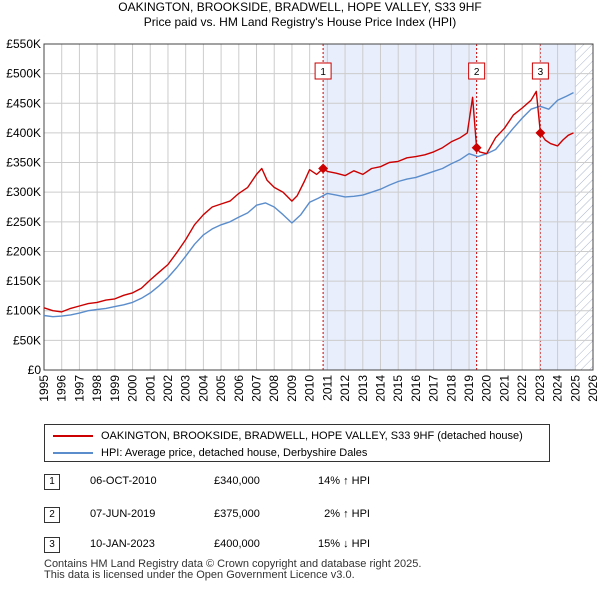  Describe the element at coordinates (416, 388) in the screenshot. I see `x-tick-label: 2016` at that location.